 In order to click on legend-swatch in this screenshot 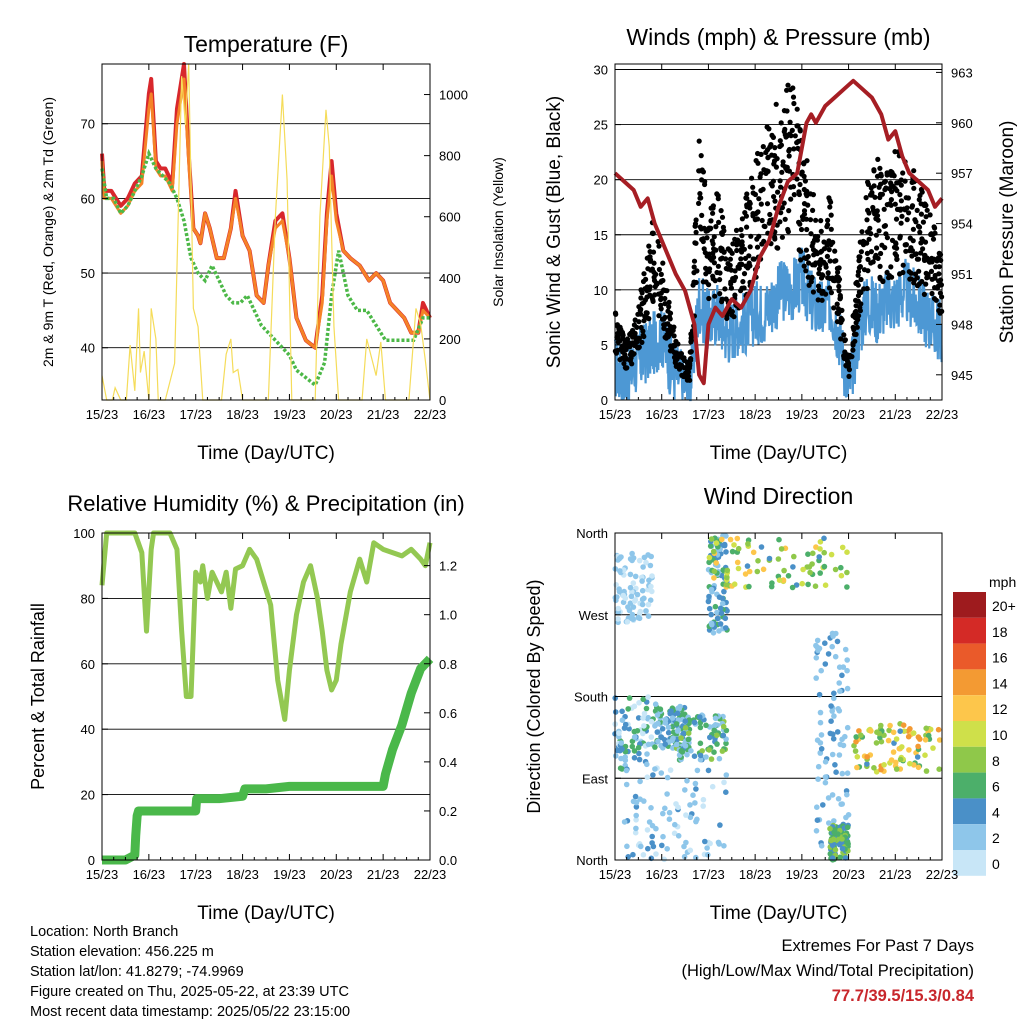, I will do `click(969, 759)`.